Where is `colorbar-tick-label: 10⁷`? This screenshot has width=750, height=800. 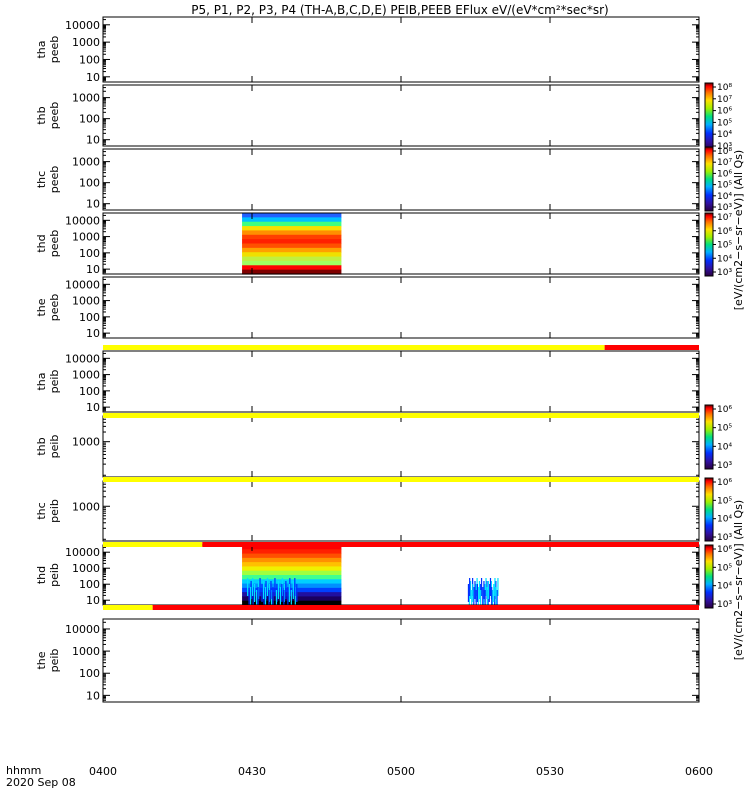
colorbar-tick-label: 10⁷ is located at coordinates (724, 218).